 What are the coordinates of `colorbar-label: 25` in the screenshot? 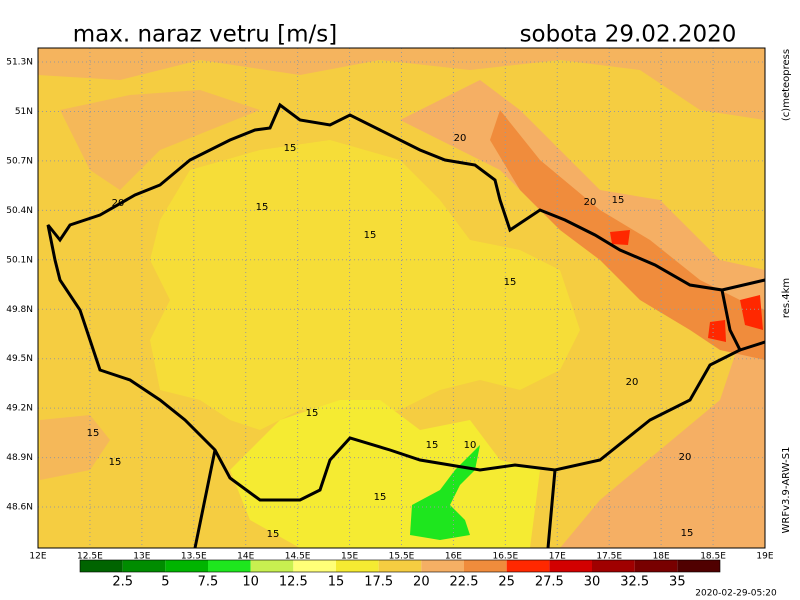 It's located at (506, 582).